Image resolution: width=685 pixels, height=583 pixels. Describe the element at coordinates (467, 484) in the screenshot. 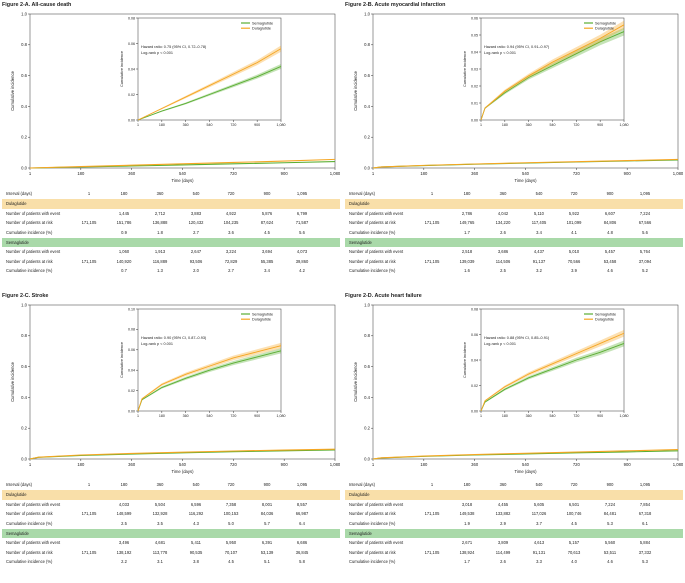

I see `table-cell: 180` at that location.